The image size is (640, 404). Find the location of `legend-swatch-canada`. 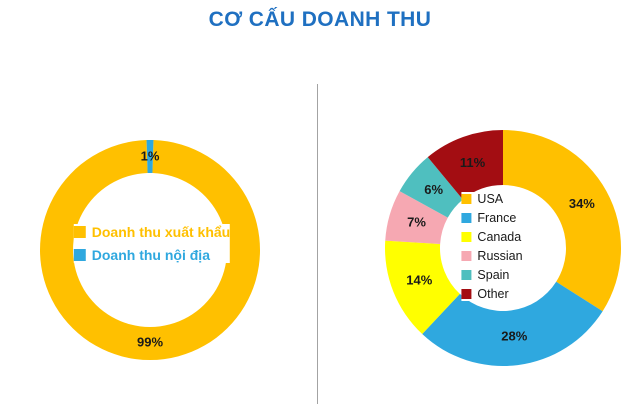

legend-swatch-canada is located at coordinates (466, 237).